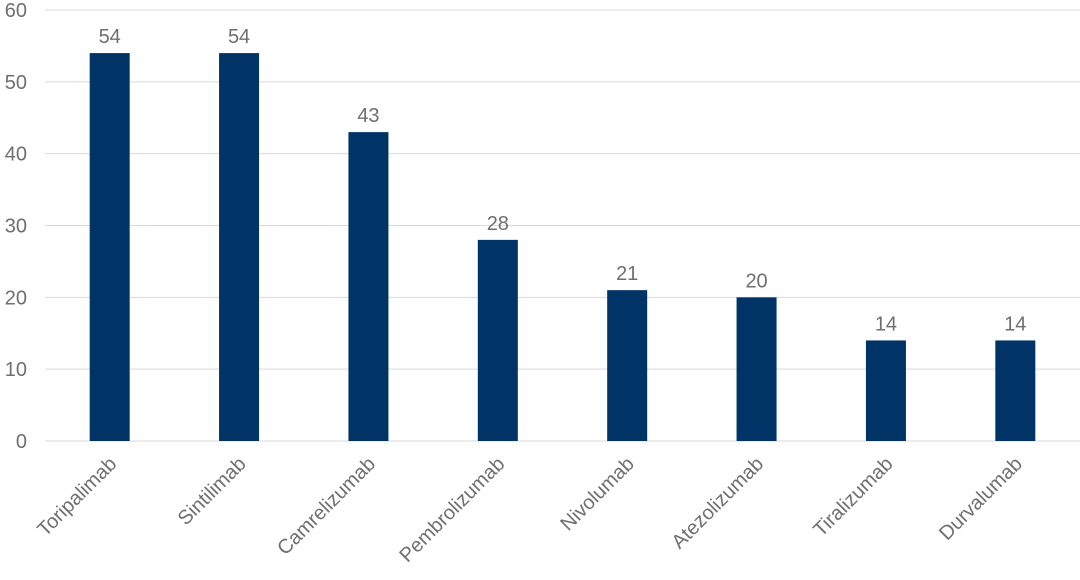 Image resolution: width=1080 pixels, height=580 pixels. What do you see at coordinates (16, 155) in the screenshot?
I see `y-tick-label: 40` at bounding box center [16, 155].